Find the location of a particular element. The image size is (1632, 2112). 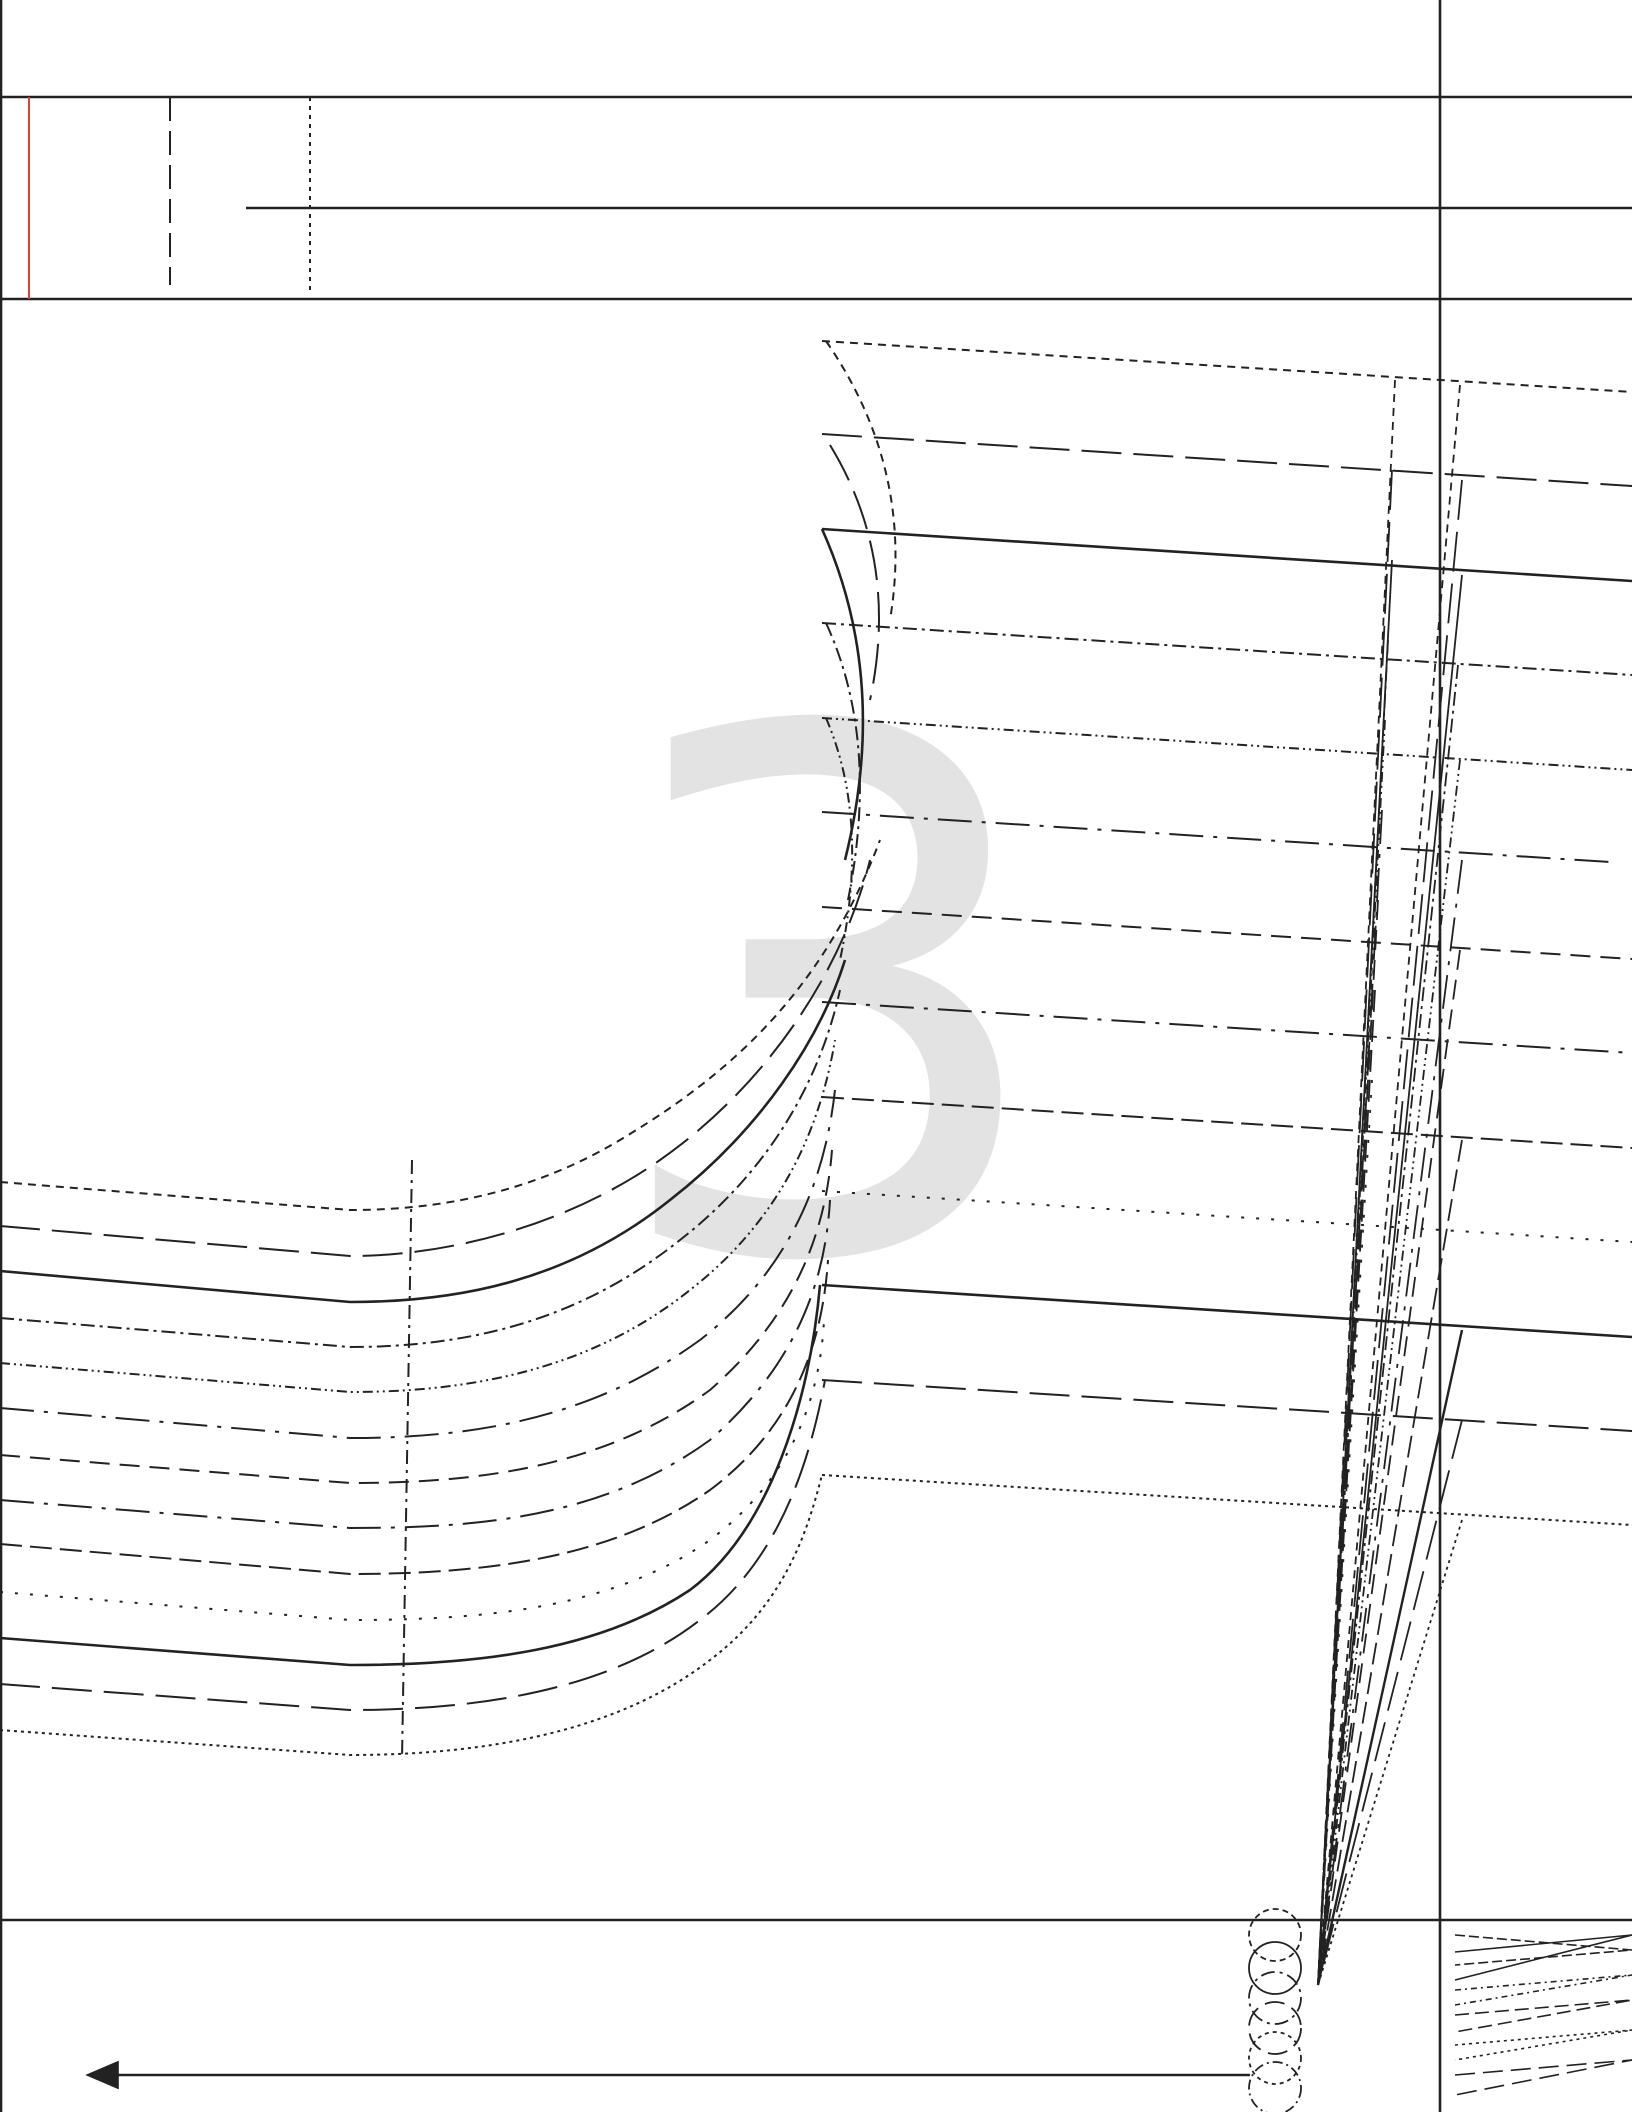

curve-f is located at coordinates (418, 1264).